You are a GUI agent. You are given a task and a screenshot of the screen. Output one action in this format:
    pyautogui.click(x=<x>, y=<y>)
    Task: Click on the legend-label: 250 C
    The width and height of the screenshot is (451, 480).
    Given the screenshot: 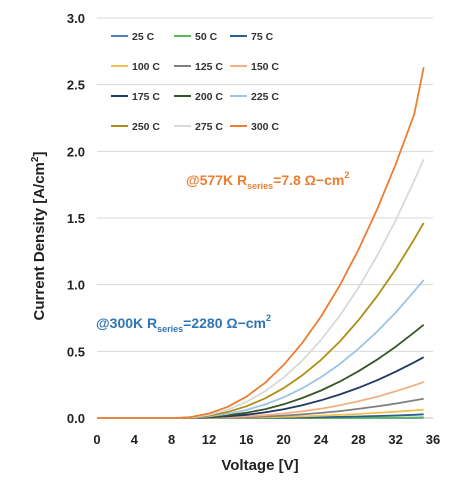 What is the action you would take?
    pyautogui.click(x=146, y=127)
    